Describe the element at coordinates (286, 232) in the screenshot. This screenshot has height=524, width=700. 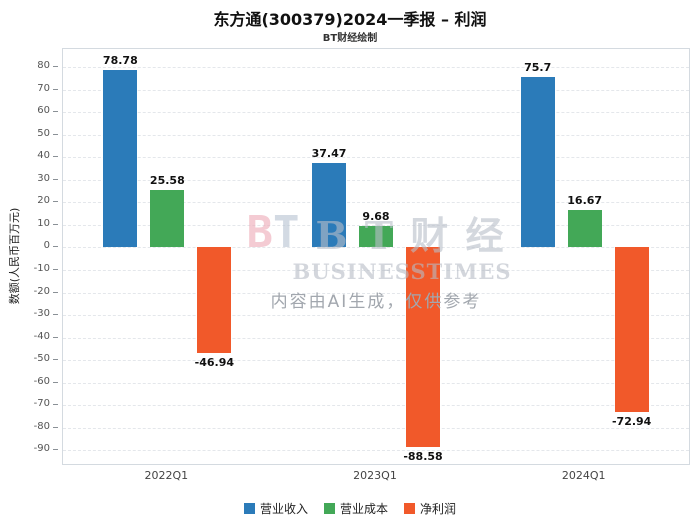
I see `bt-logo-letter-t: T` at that location.